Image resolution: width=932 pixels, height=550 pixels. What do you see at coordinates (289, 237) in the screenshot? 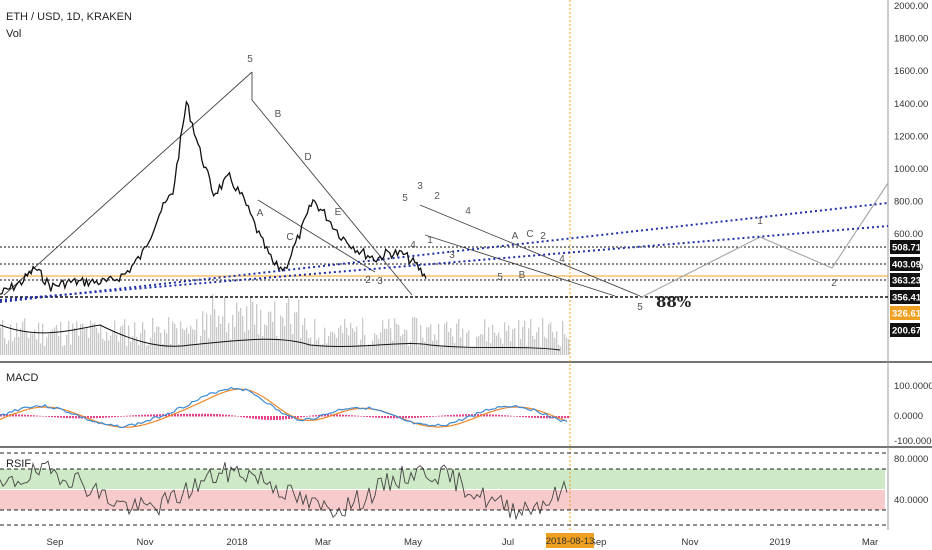
I see `wave-count-label: C` at bounding box center [289, 237].